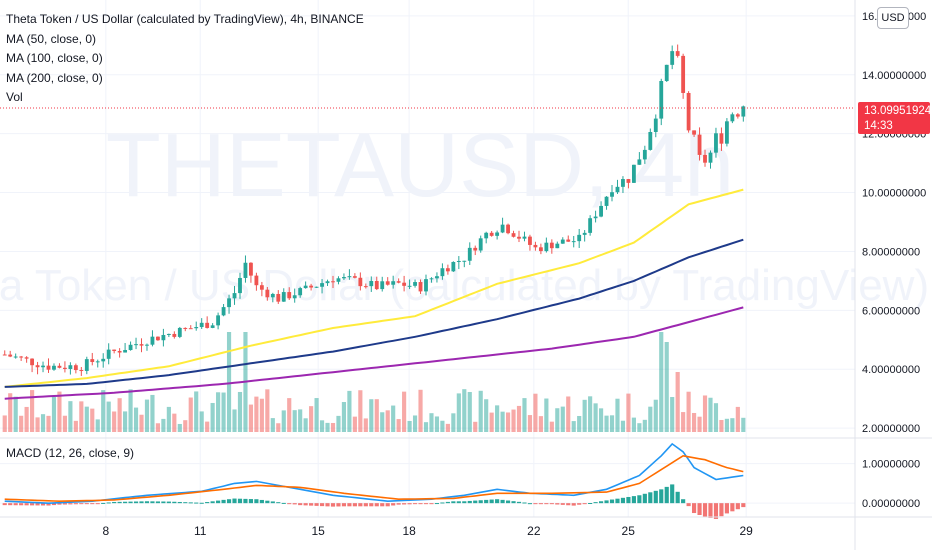  What do you see at coordinates (70, 453) in the screenshot?
I see `macd-legend: MACD (12, 26, close, 9)` at bounding box center [70, 453].